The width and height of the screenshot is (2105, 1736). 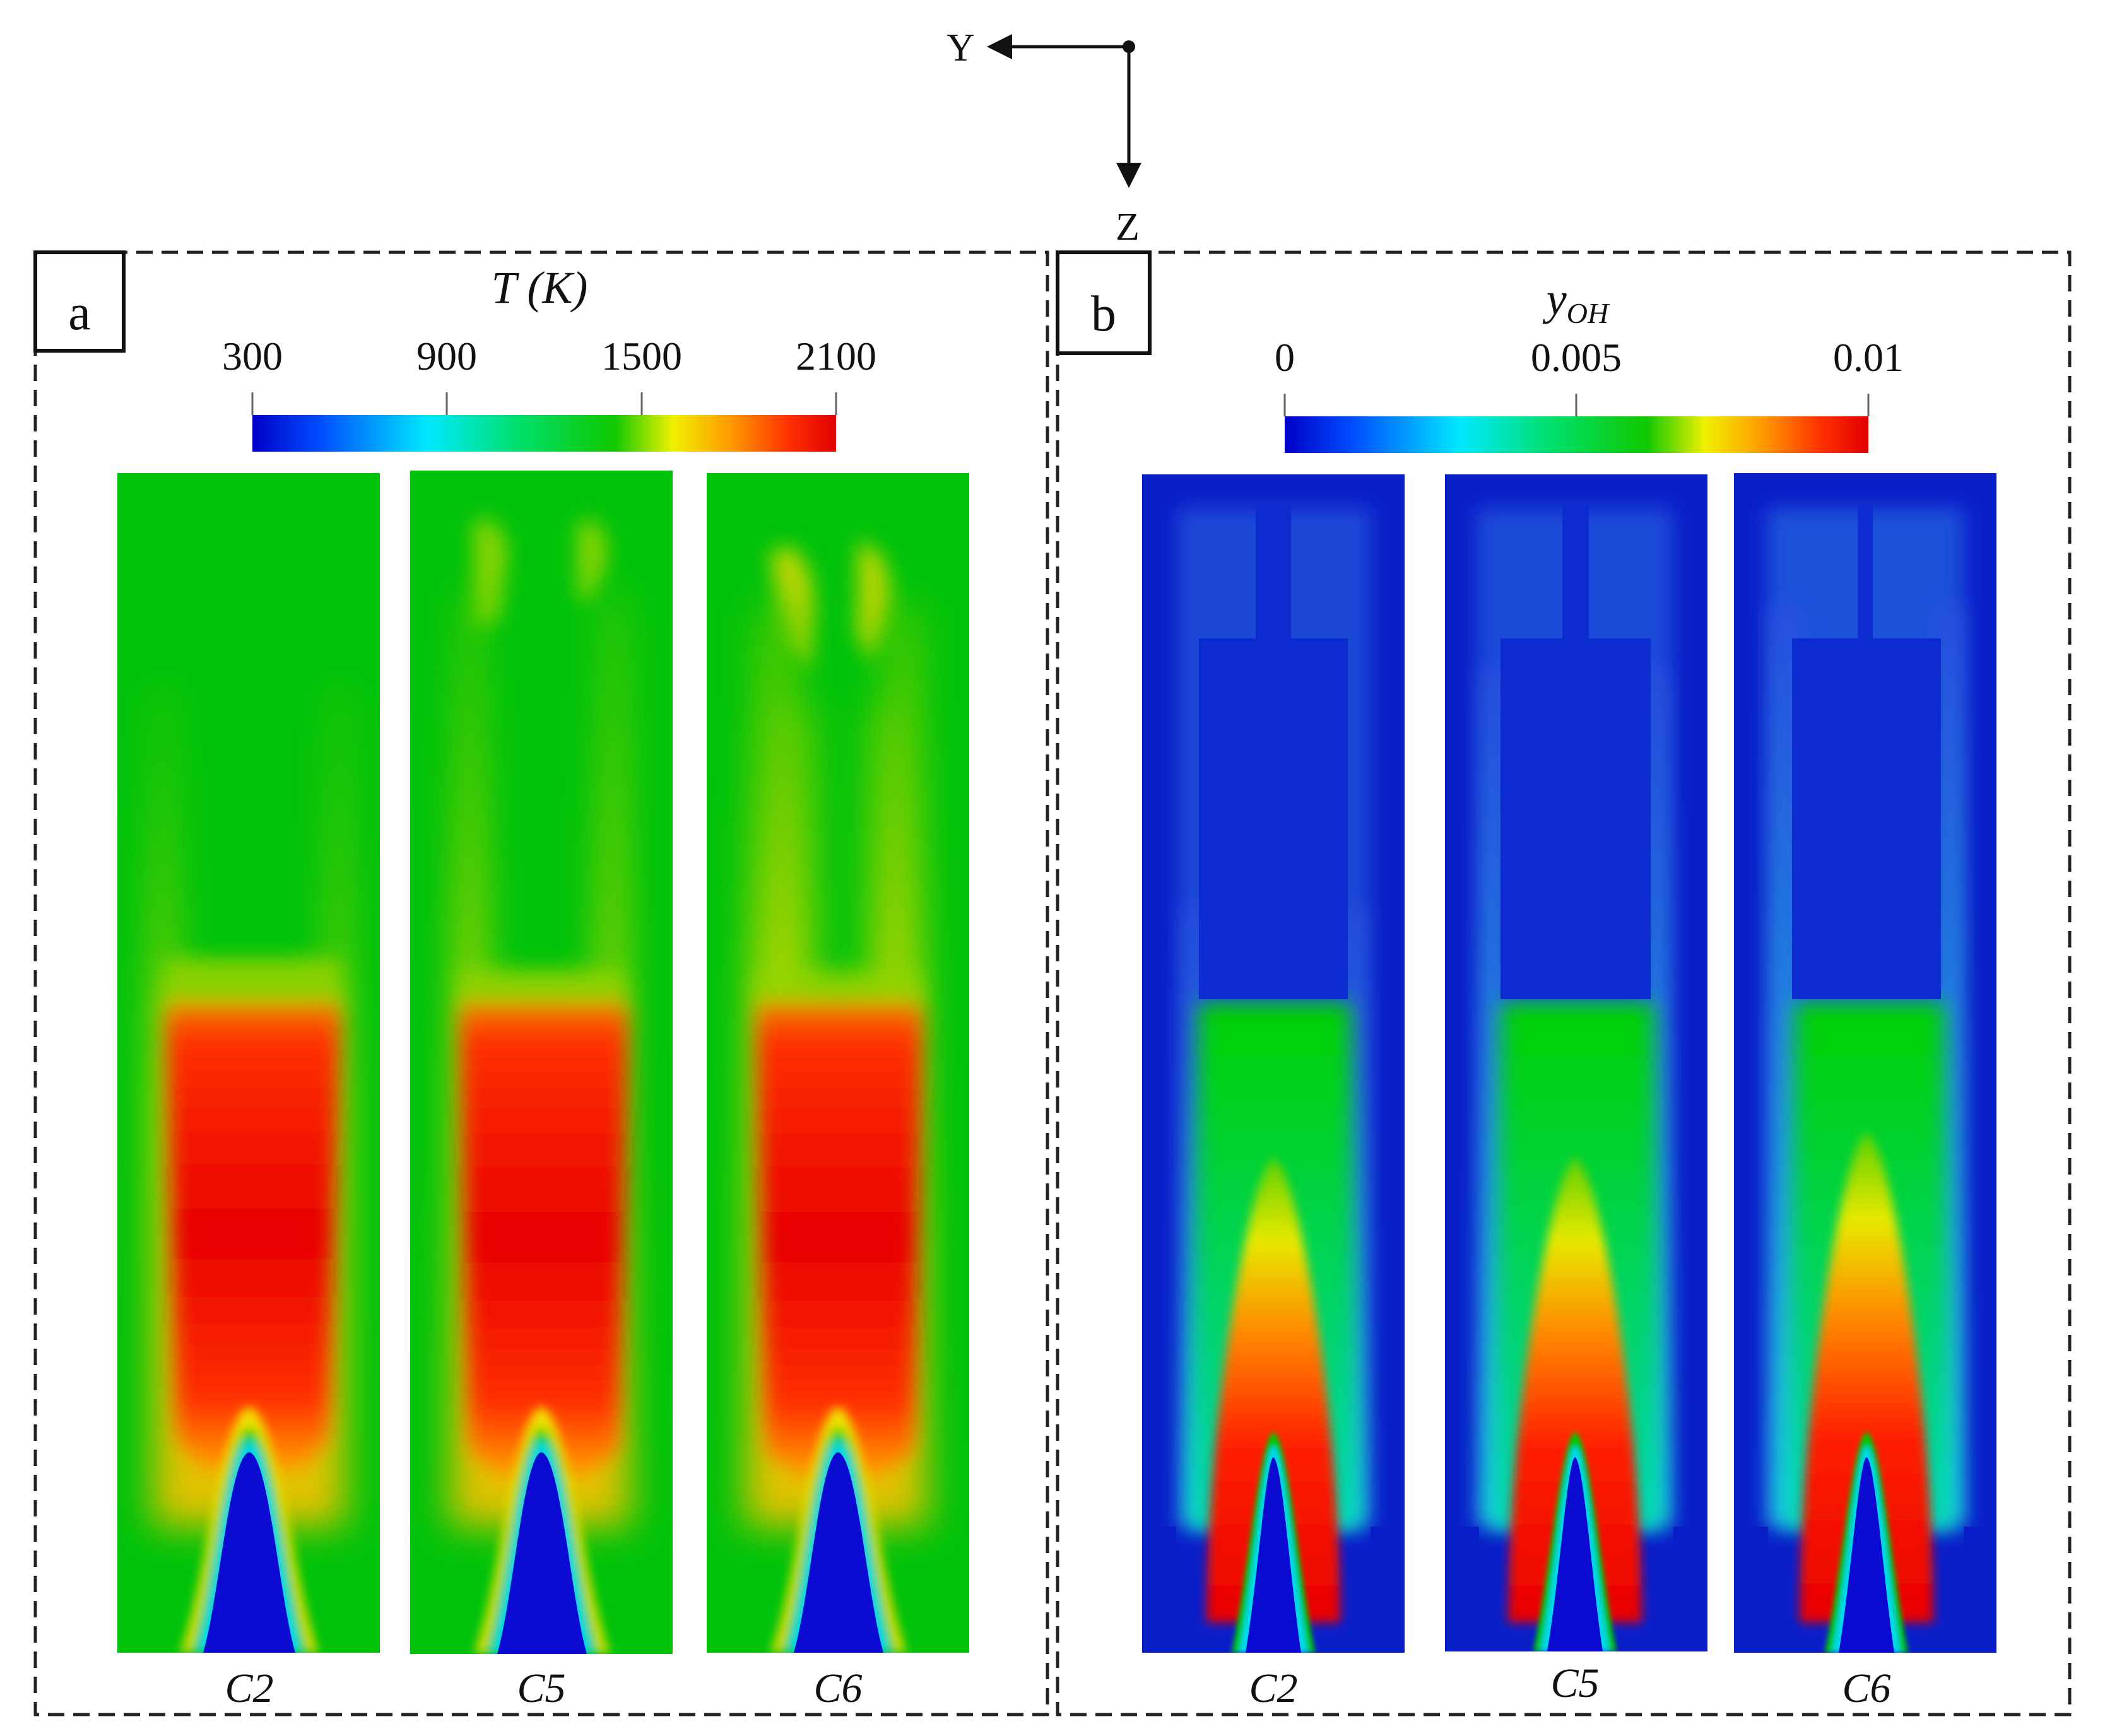 I want to click on panel-b-letter-box: b, so click(x=1104, y=302).